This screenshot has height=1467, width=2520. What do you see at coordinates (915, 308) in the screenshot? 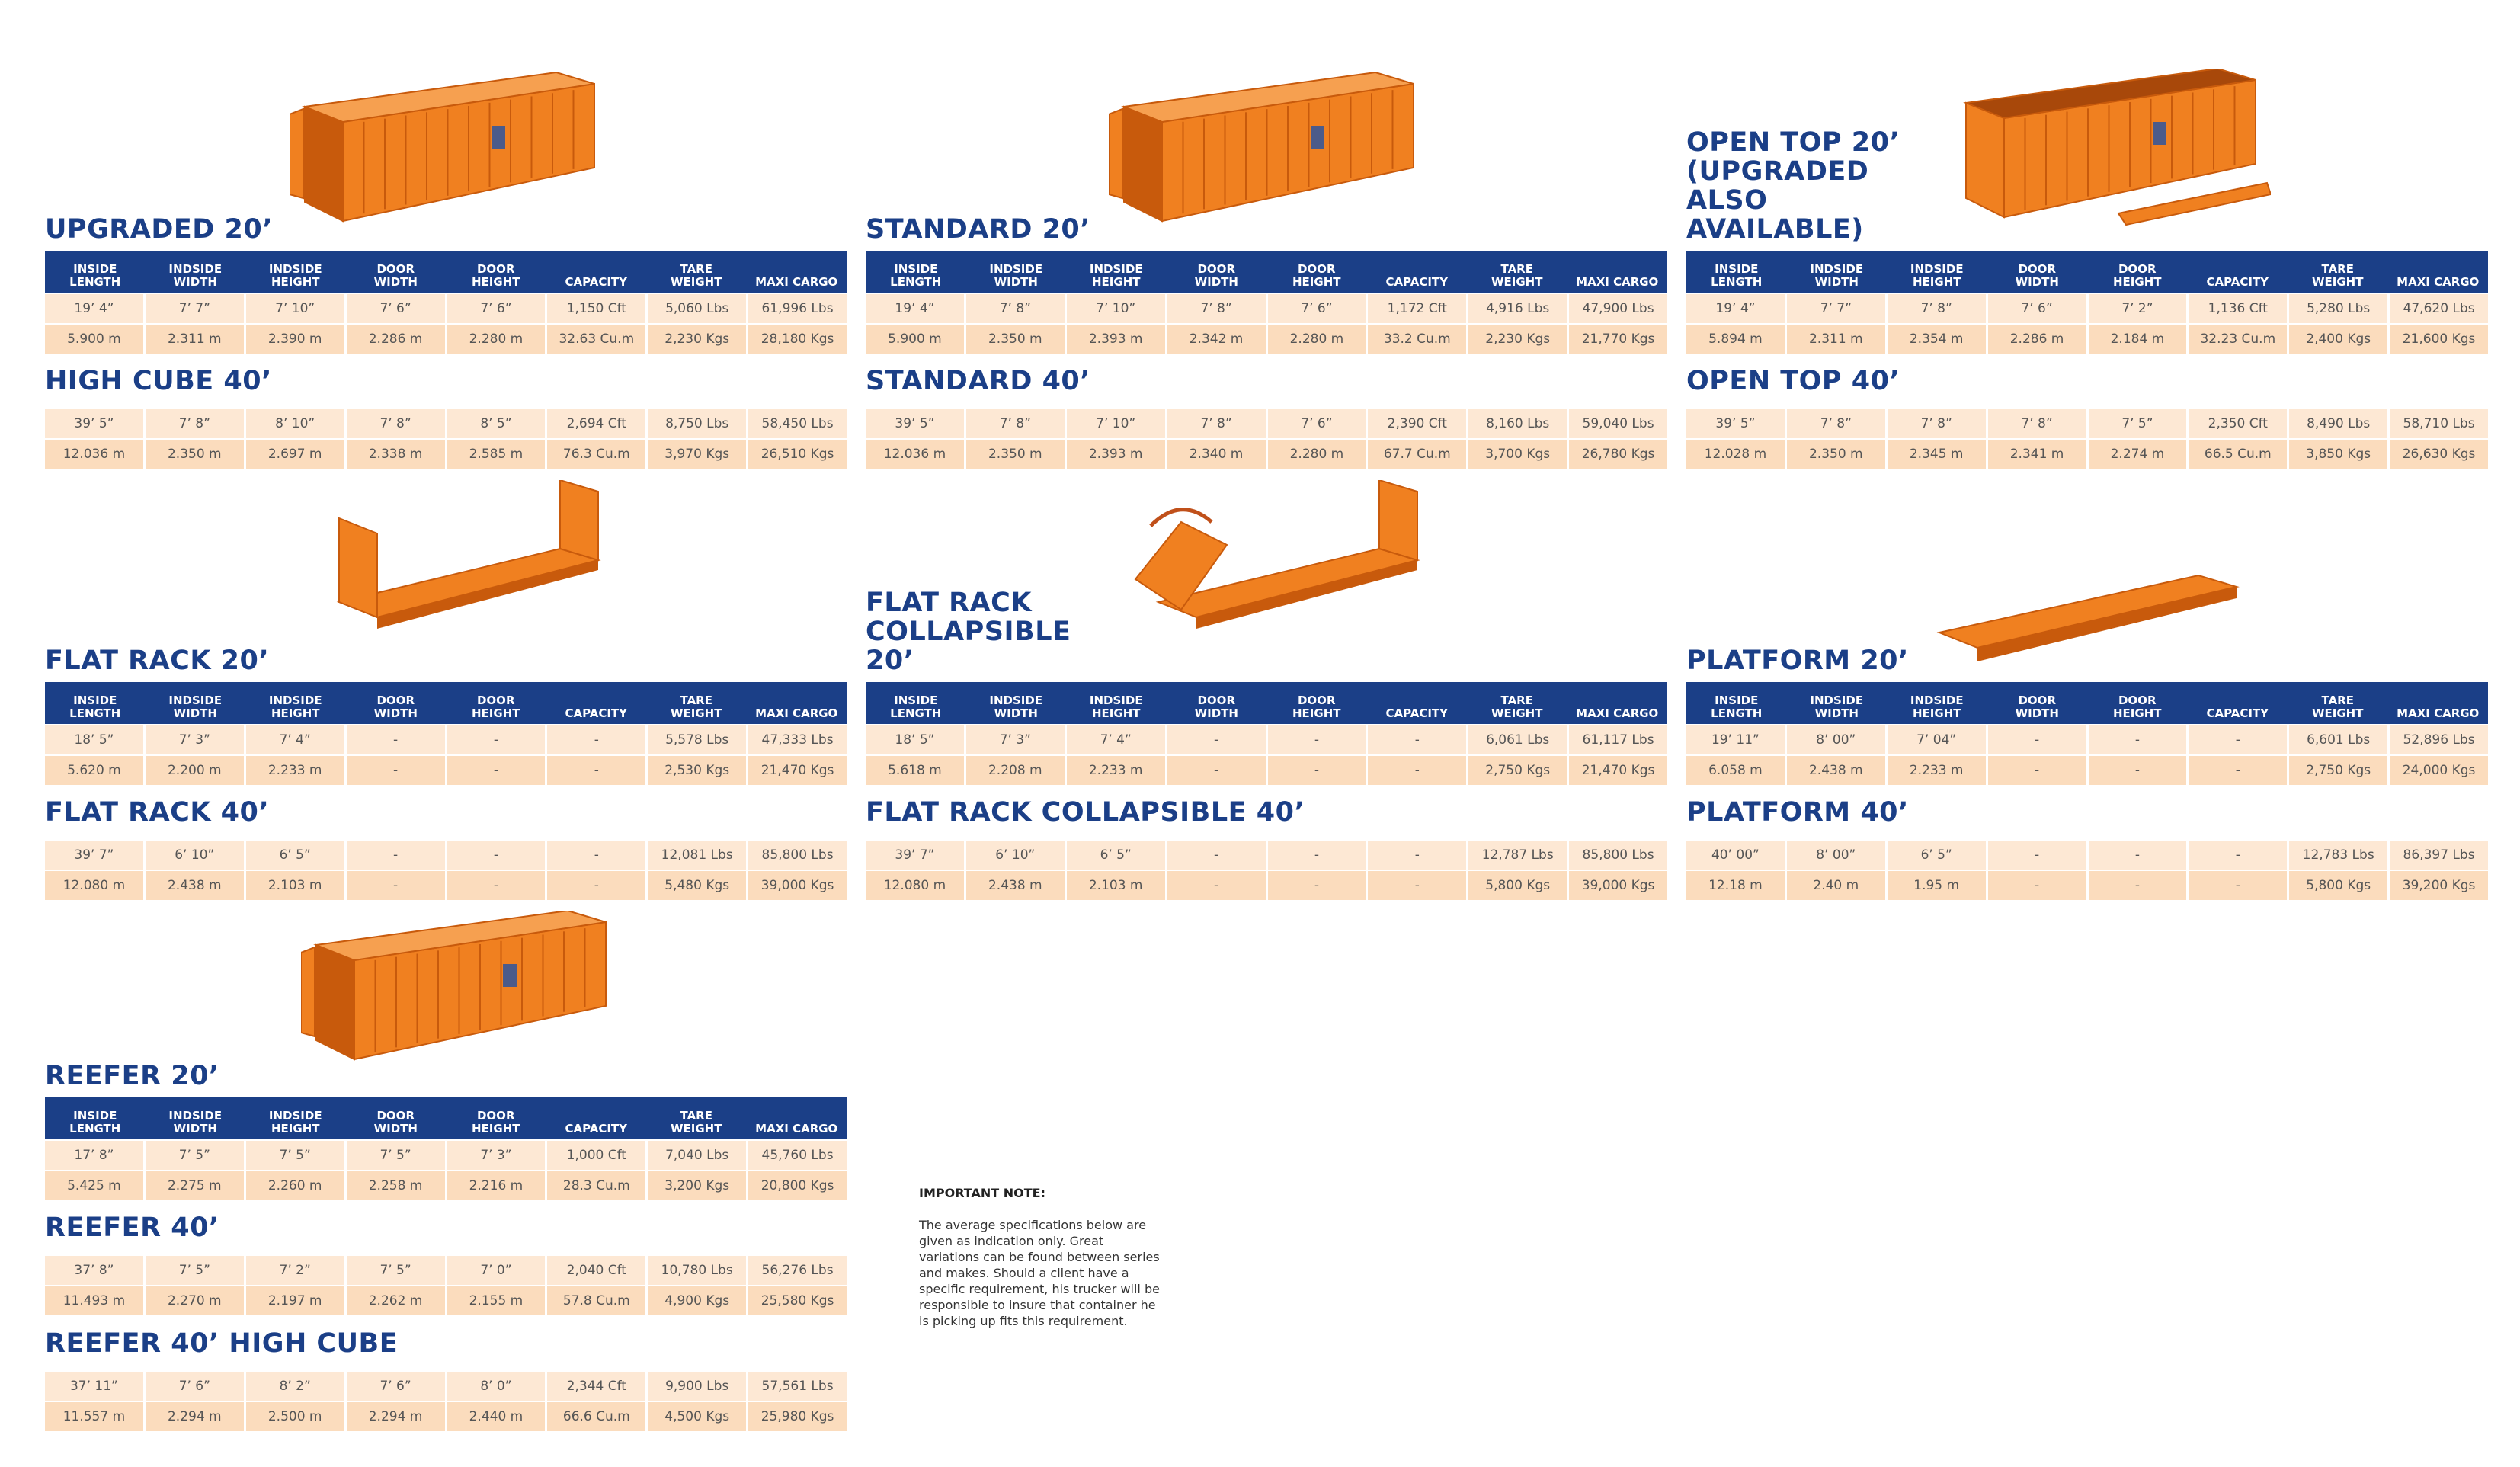
I see `table-cell: 19’ 4”` at bounding box center [915, 308].